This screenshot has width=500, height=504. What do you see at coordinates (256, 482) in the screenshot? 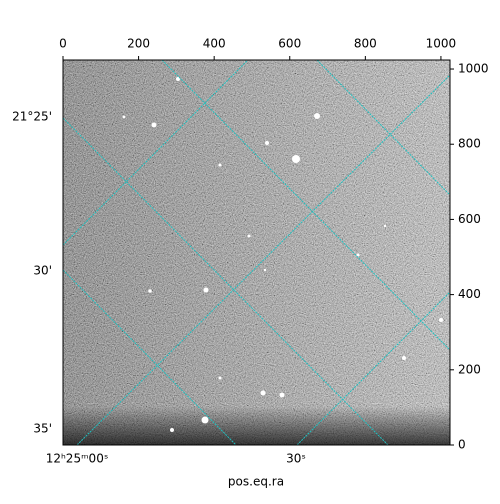
I see `x-axis-label: pos.eq.ra` at bounding box center [256, 482].